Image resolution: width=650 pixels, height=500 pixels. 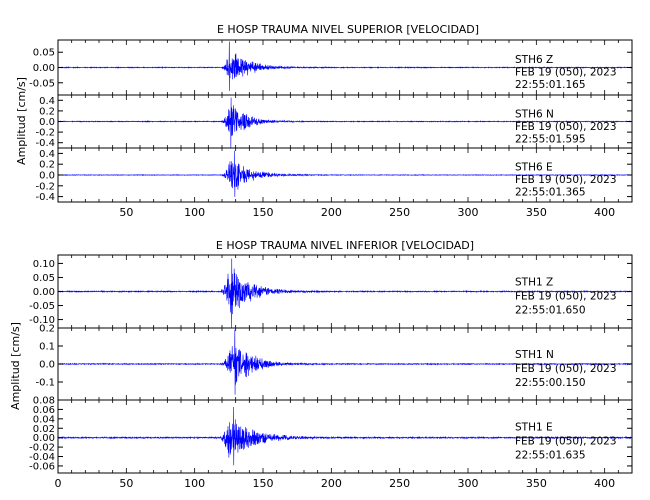 I want to click on chart1-xtick-label-0: 0, so click(x=58, y=483).